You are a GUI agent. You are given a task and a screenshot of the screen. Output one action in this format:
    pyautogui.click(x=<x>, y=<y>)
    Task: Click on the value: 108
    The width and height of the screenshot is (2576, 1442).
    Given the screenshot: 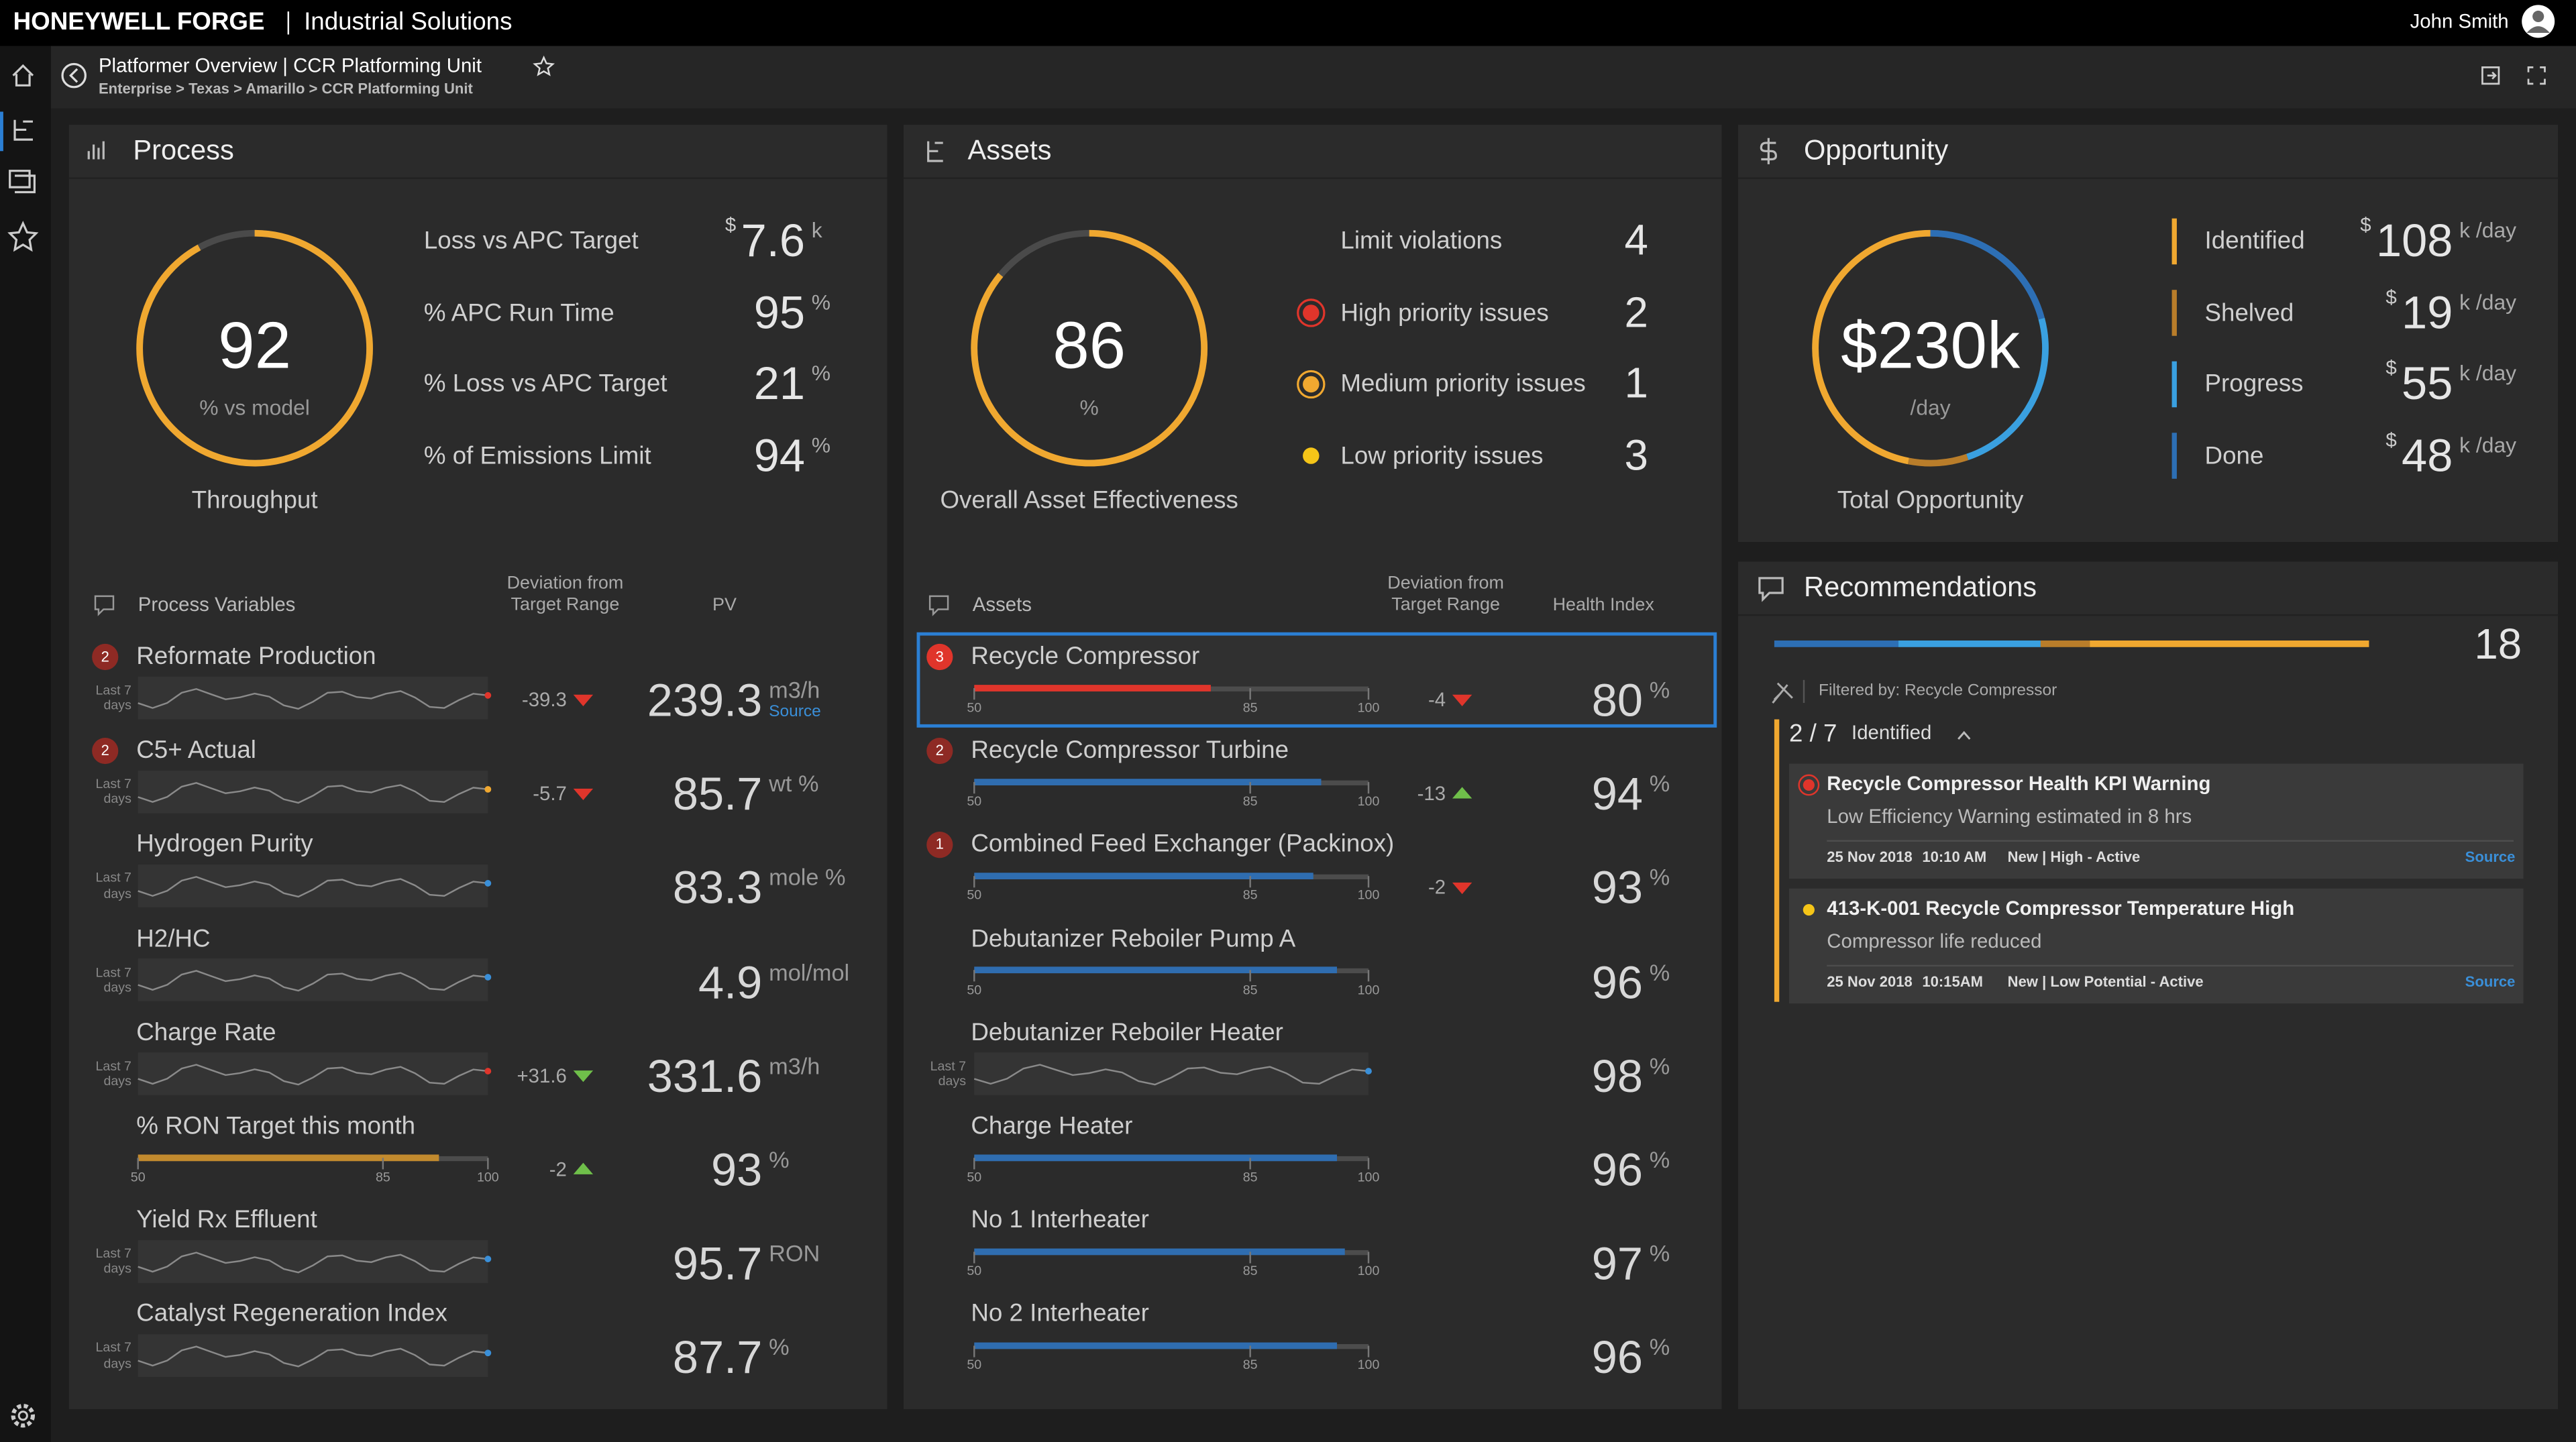 What is the action you would take?
    pyautogui.click(x=2414, y=240)
    